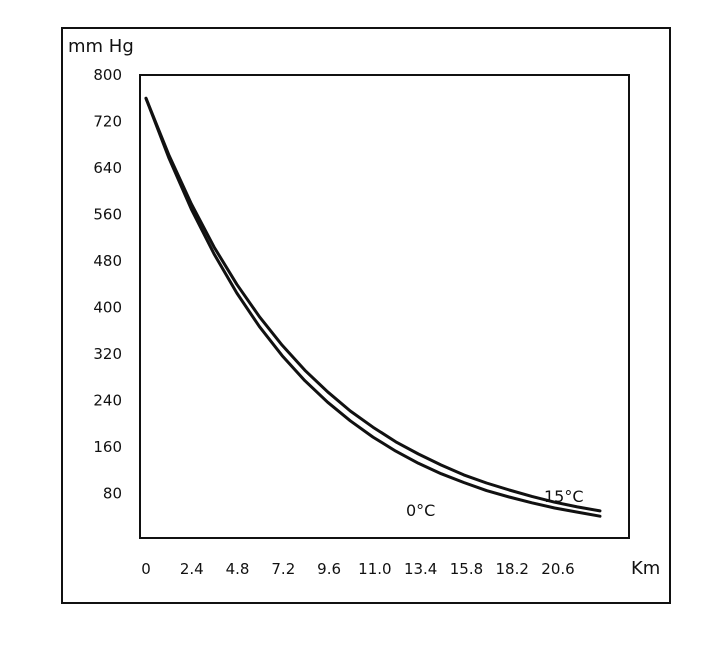  I want to click on y-axis-title: mm Hg, so click(101, 46).